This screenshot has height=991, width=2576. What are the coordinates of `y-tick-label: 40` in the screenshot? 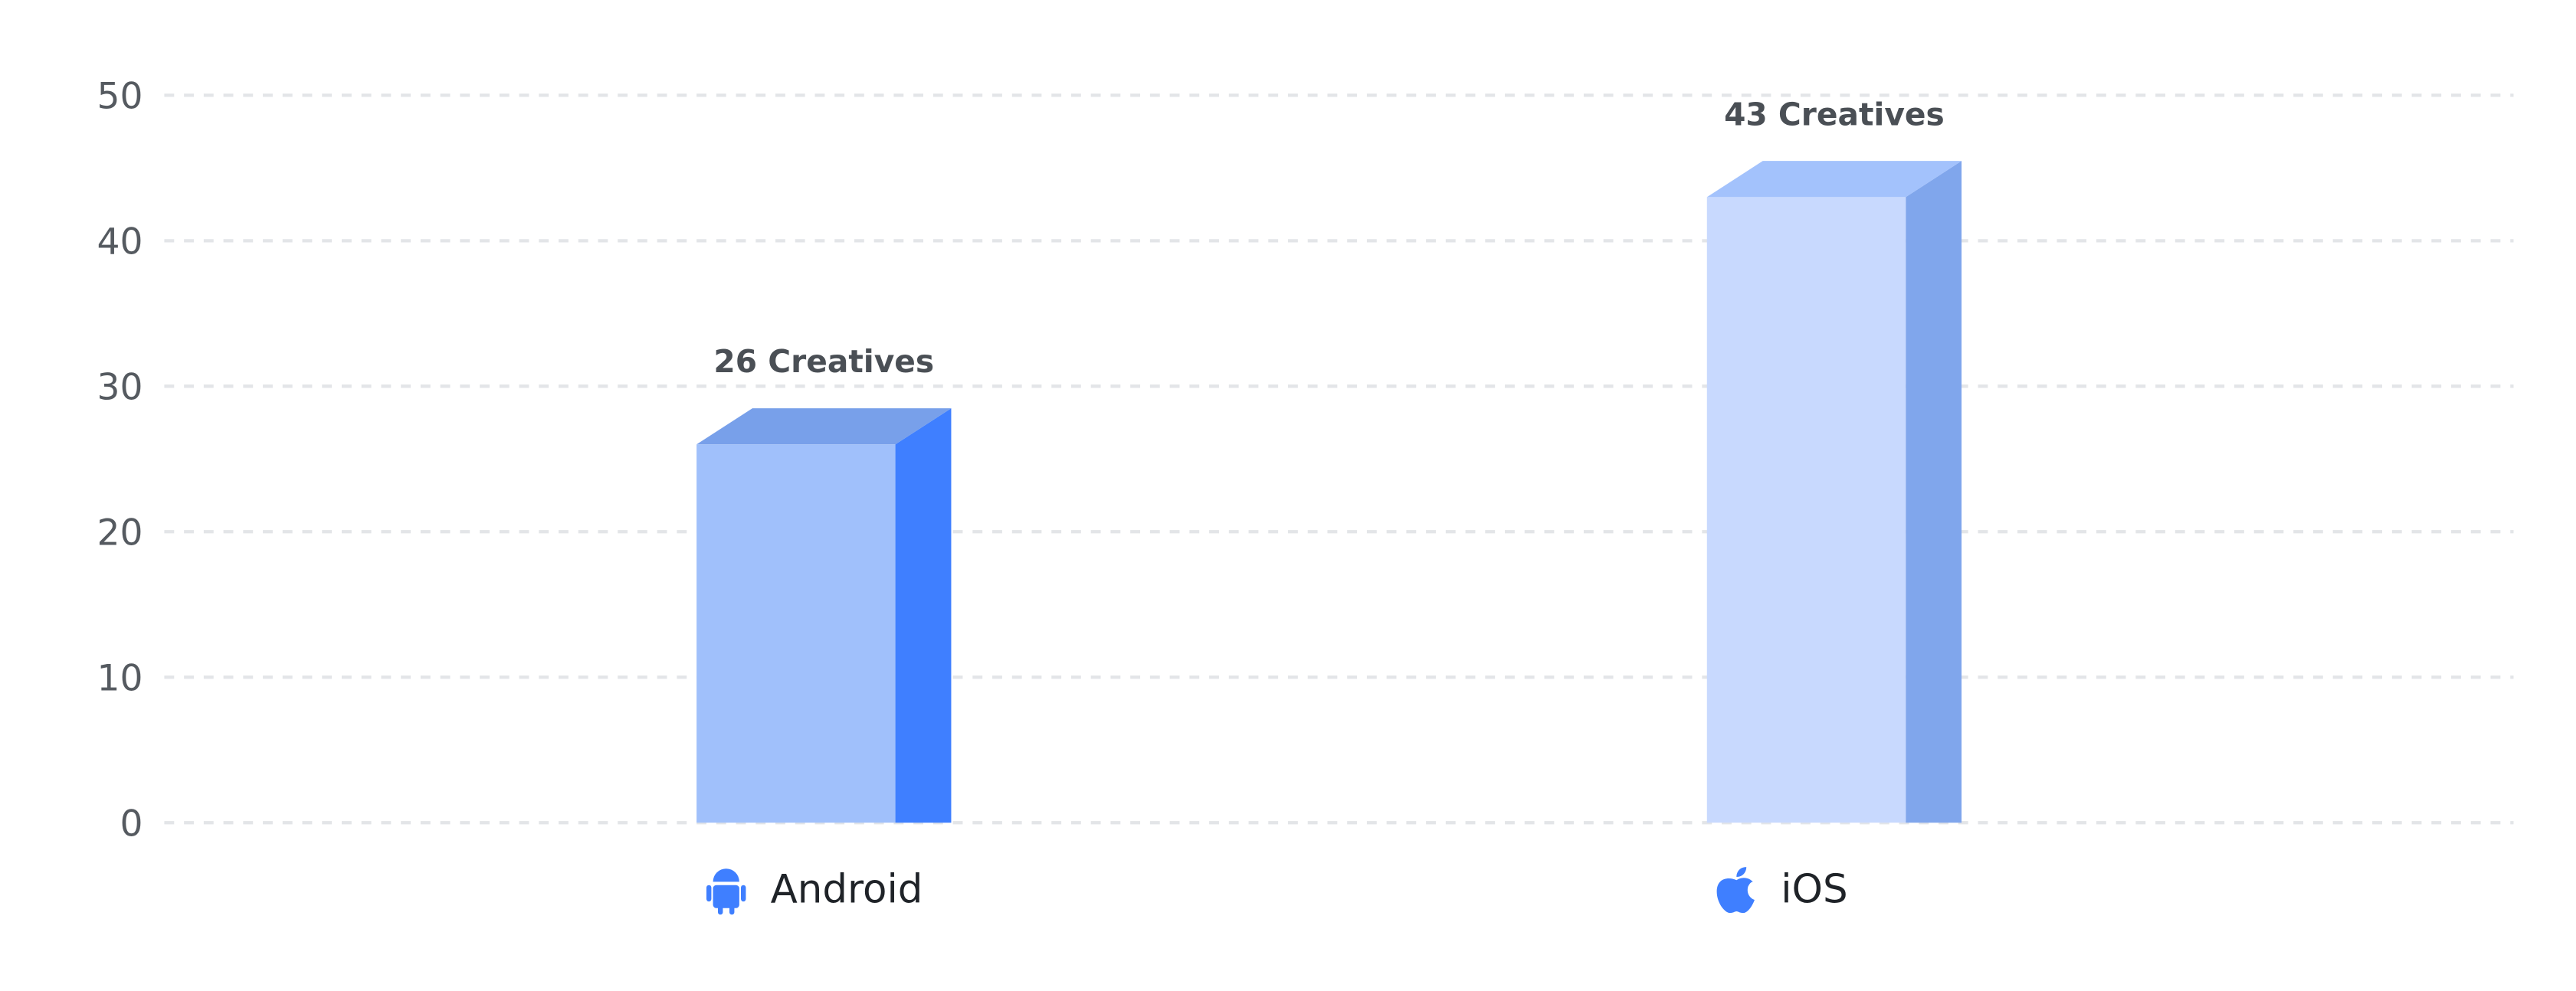 It's located at (120, 242).